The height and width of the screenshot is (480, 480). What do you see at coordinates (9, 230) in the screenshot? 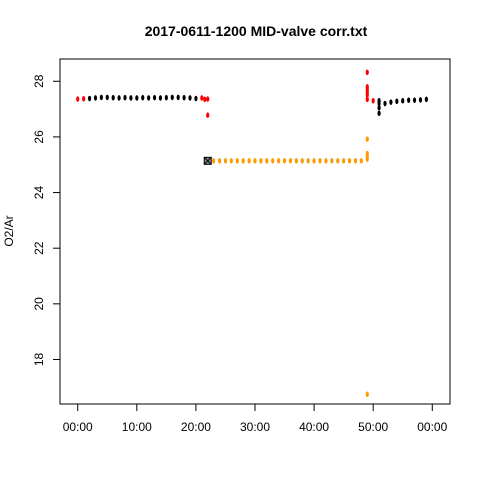
I see `y-axis-label: O2/Ar` at bounding box center [9, 230].